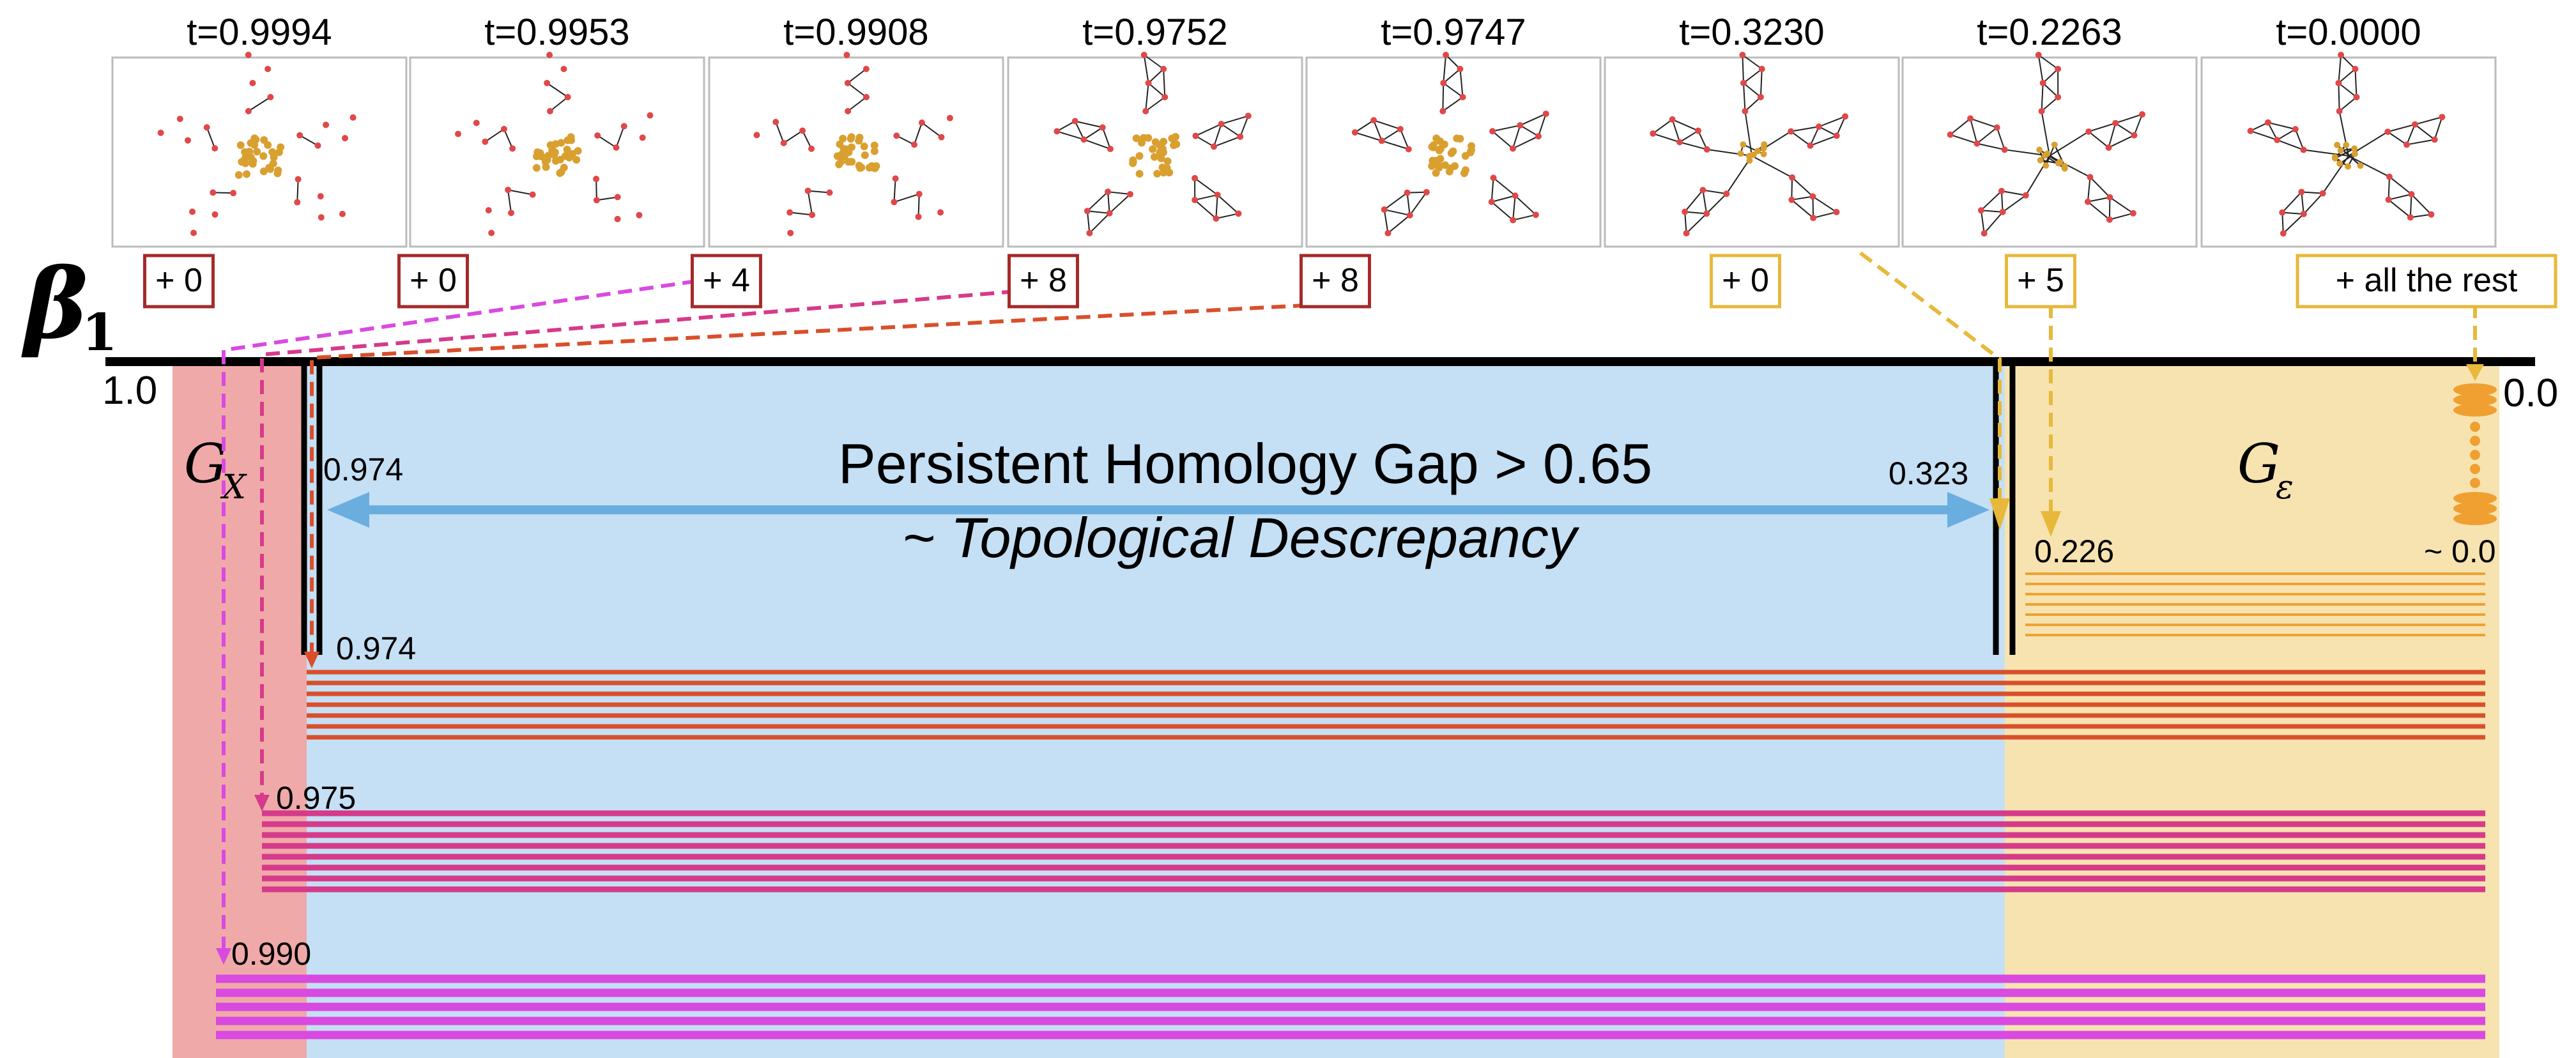 The height and width of the screenshot is (1058, 2576). What do you see at coordinates (2475, 454) in the screenshot?
I see `all-rest-stack` at bounding box center [2475, 454].